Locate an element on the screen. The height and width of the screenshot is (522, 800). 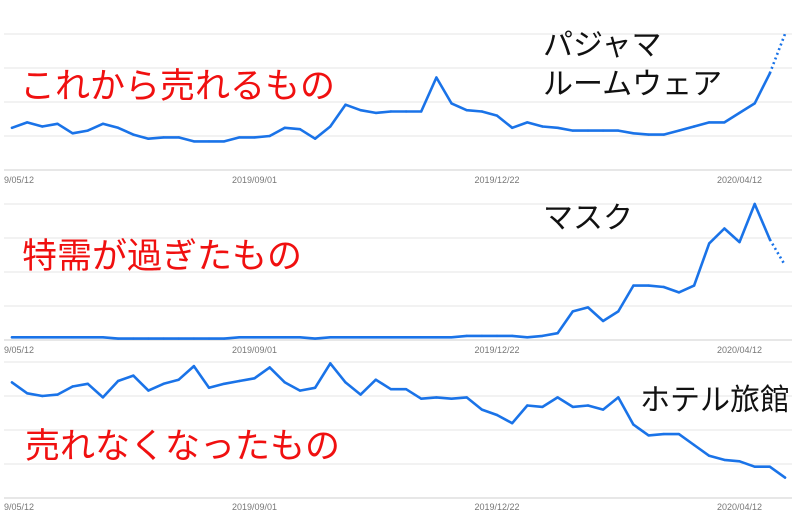
category-label-past-boom: 特需が過ぎたもの is located at coordinates (162, 257).